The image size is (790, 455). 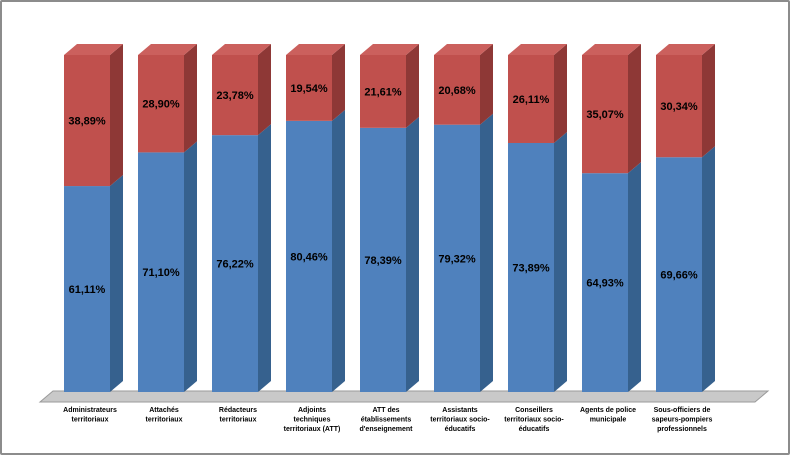 I want to click on data-label-blue: 80,46%, so click(x=309, y=257).